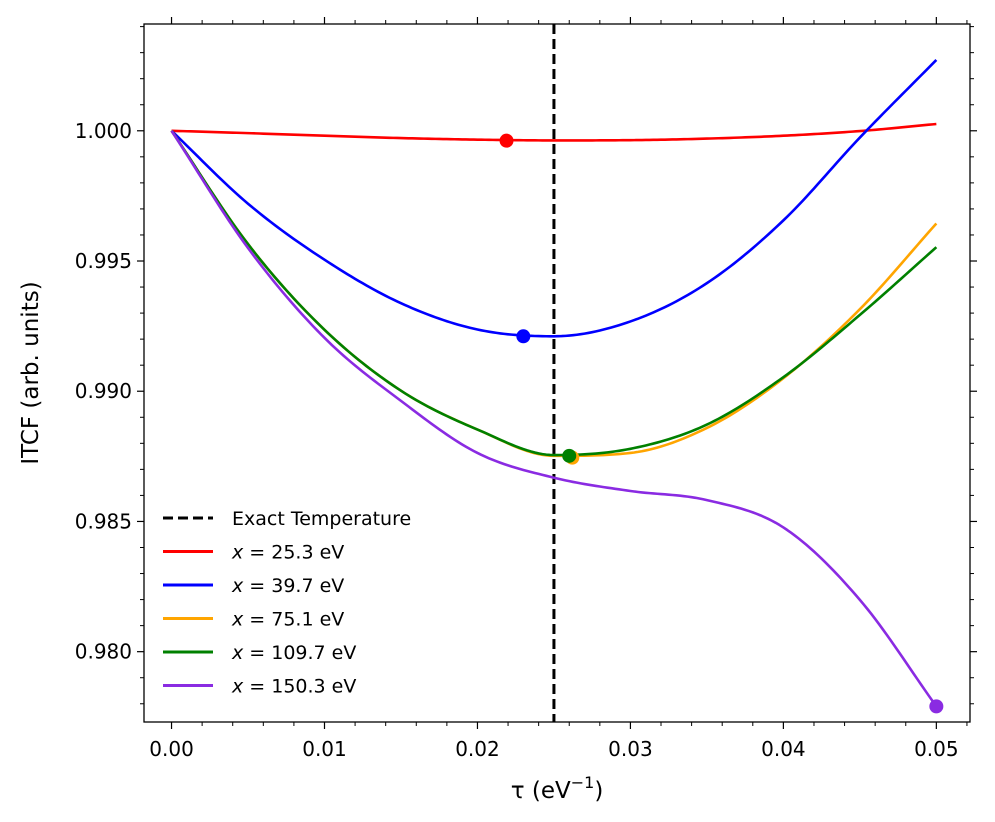 Image resolution: width=995 pixels, height=822 pixels. I want to click on x-tick-label: 0.04, so click(783, 749).